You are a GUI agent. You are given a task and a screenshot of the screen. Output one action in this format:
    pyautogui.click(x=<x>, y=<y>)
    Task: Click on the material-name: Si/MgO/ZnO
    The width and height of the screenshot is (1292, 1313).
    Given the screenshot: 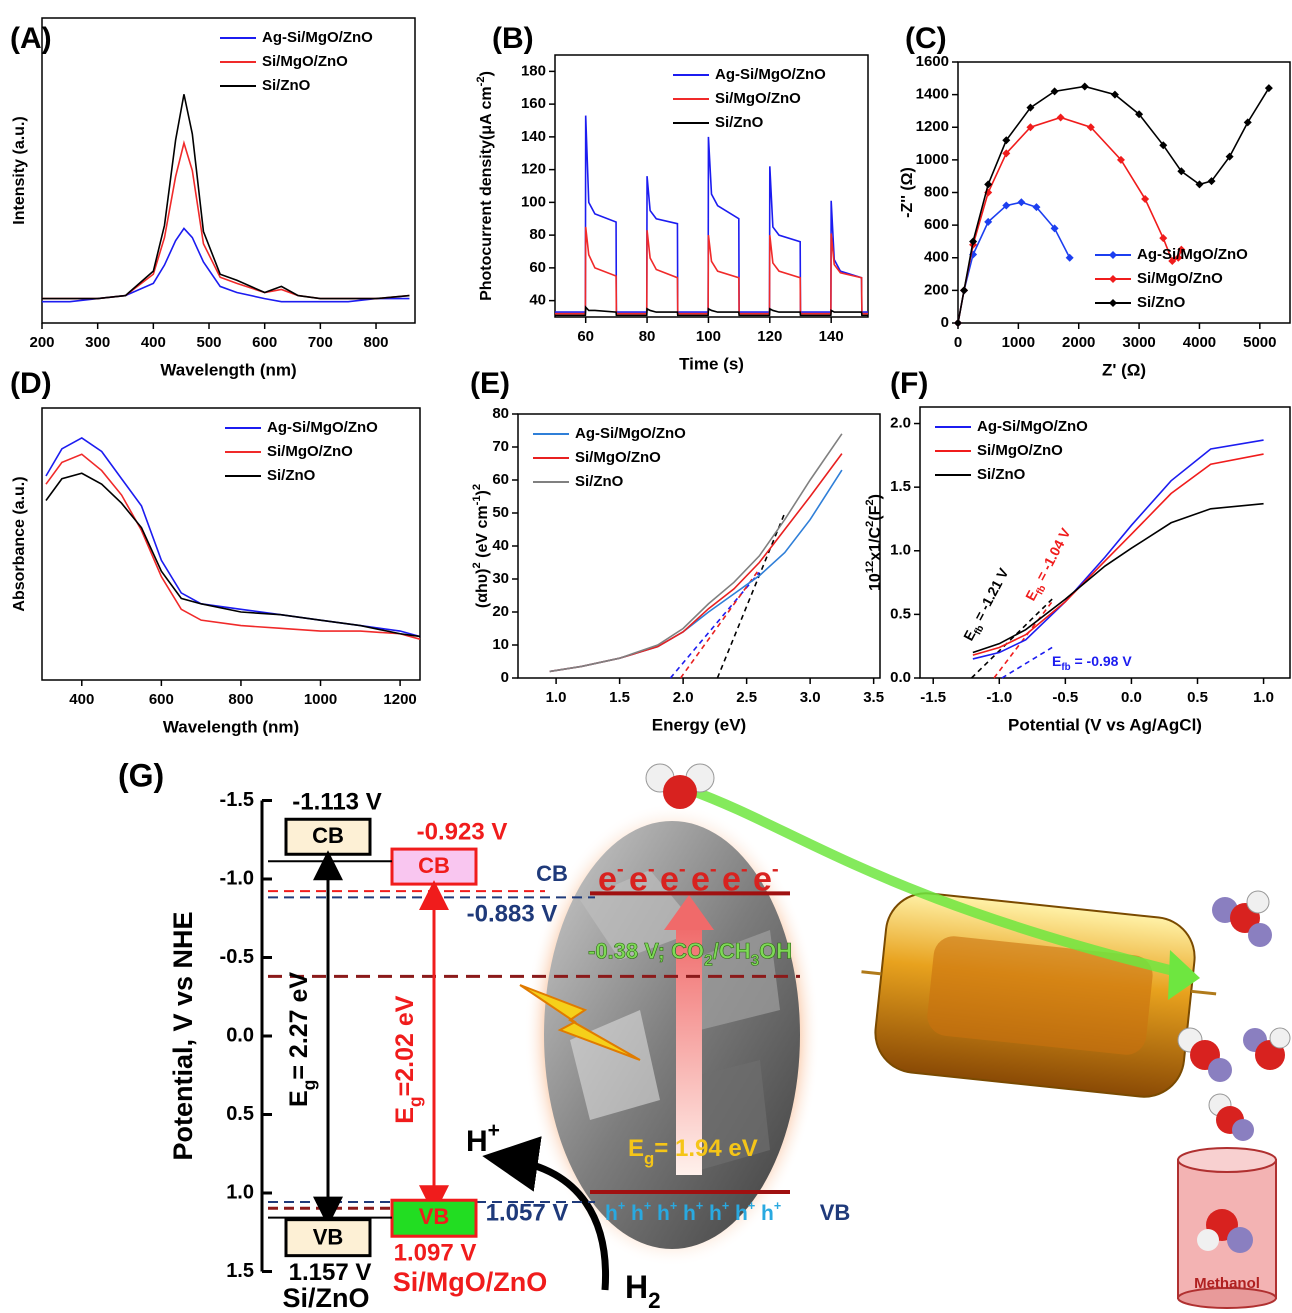 What is the action you would take?
    pyautogui.click(x=470, y=1282)
    